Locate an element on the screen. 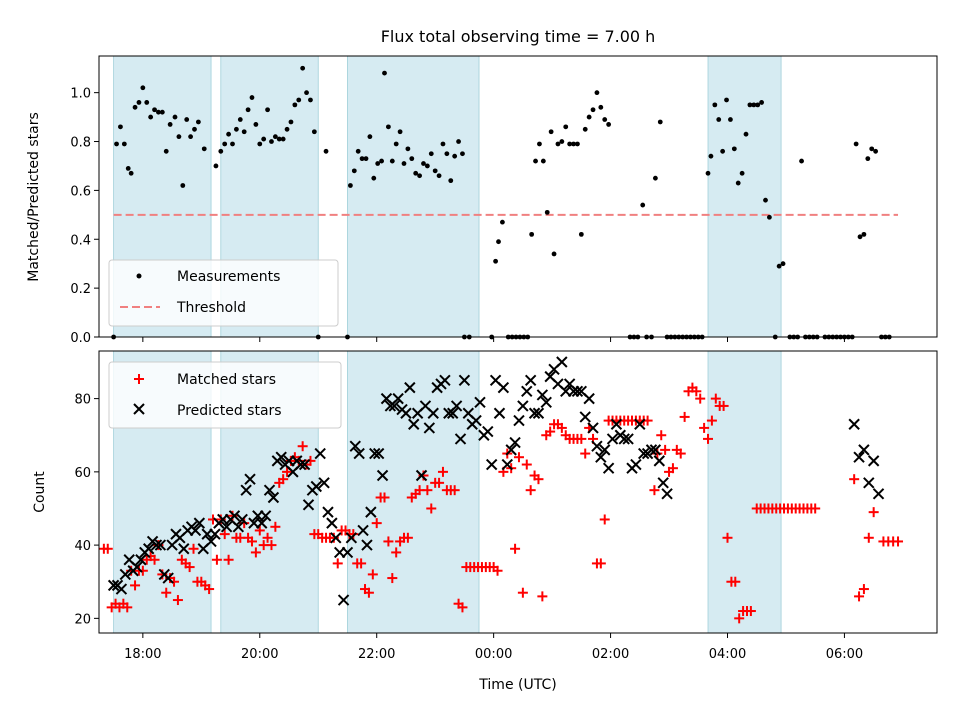  legend-predicted-label: Predicted stars is located at coordinates (229, 411).